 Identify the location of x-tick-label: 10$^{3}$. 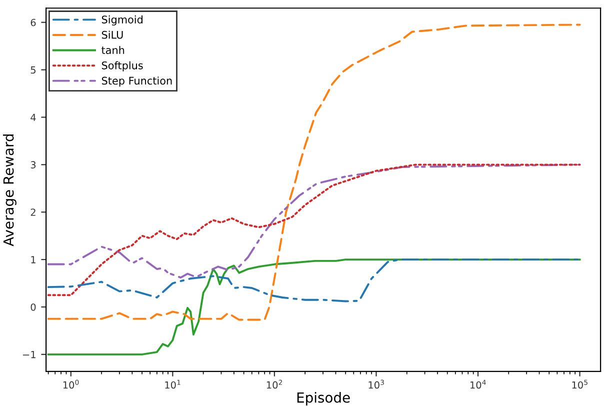
(376, 384).